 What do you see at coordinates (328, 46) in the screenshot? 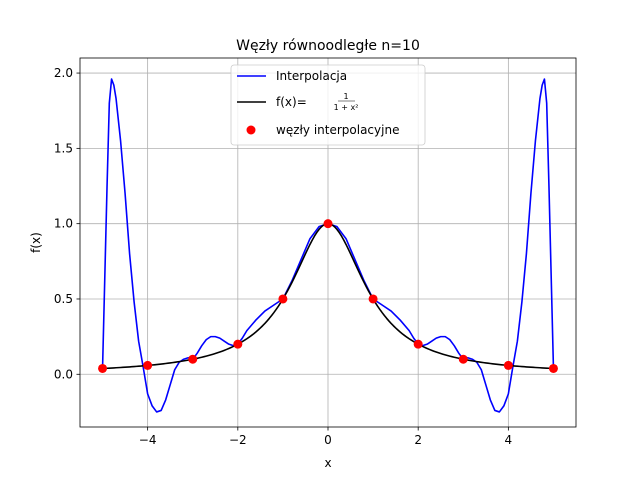
I see `chart-title: Węzły równoodległe n=10` at bounding box center [328, 46].